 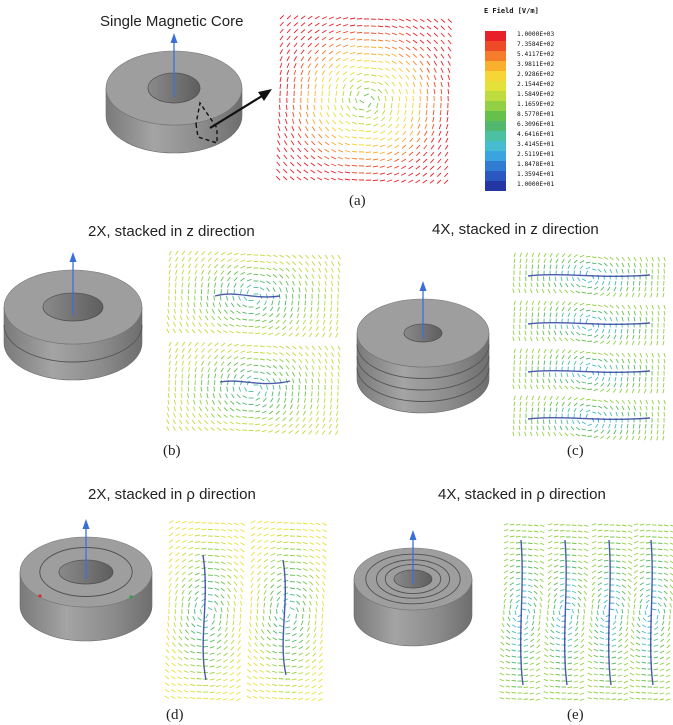 What do you see at coordinates (495, 106) in the screenshot?
I see `legend-swatch` at bounding box center [495, 106].